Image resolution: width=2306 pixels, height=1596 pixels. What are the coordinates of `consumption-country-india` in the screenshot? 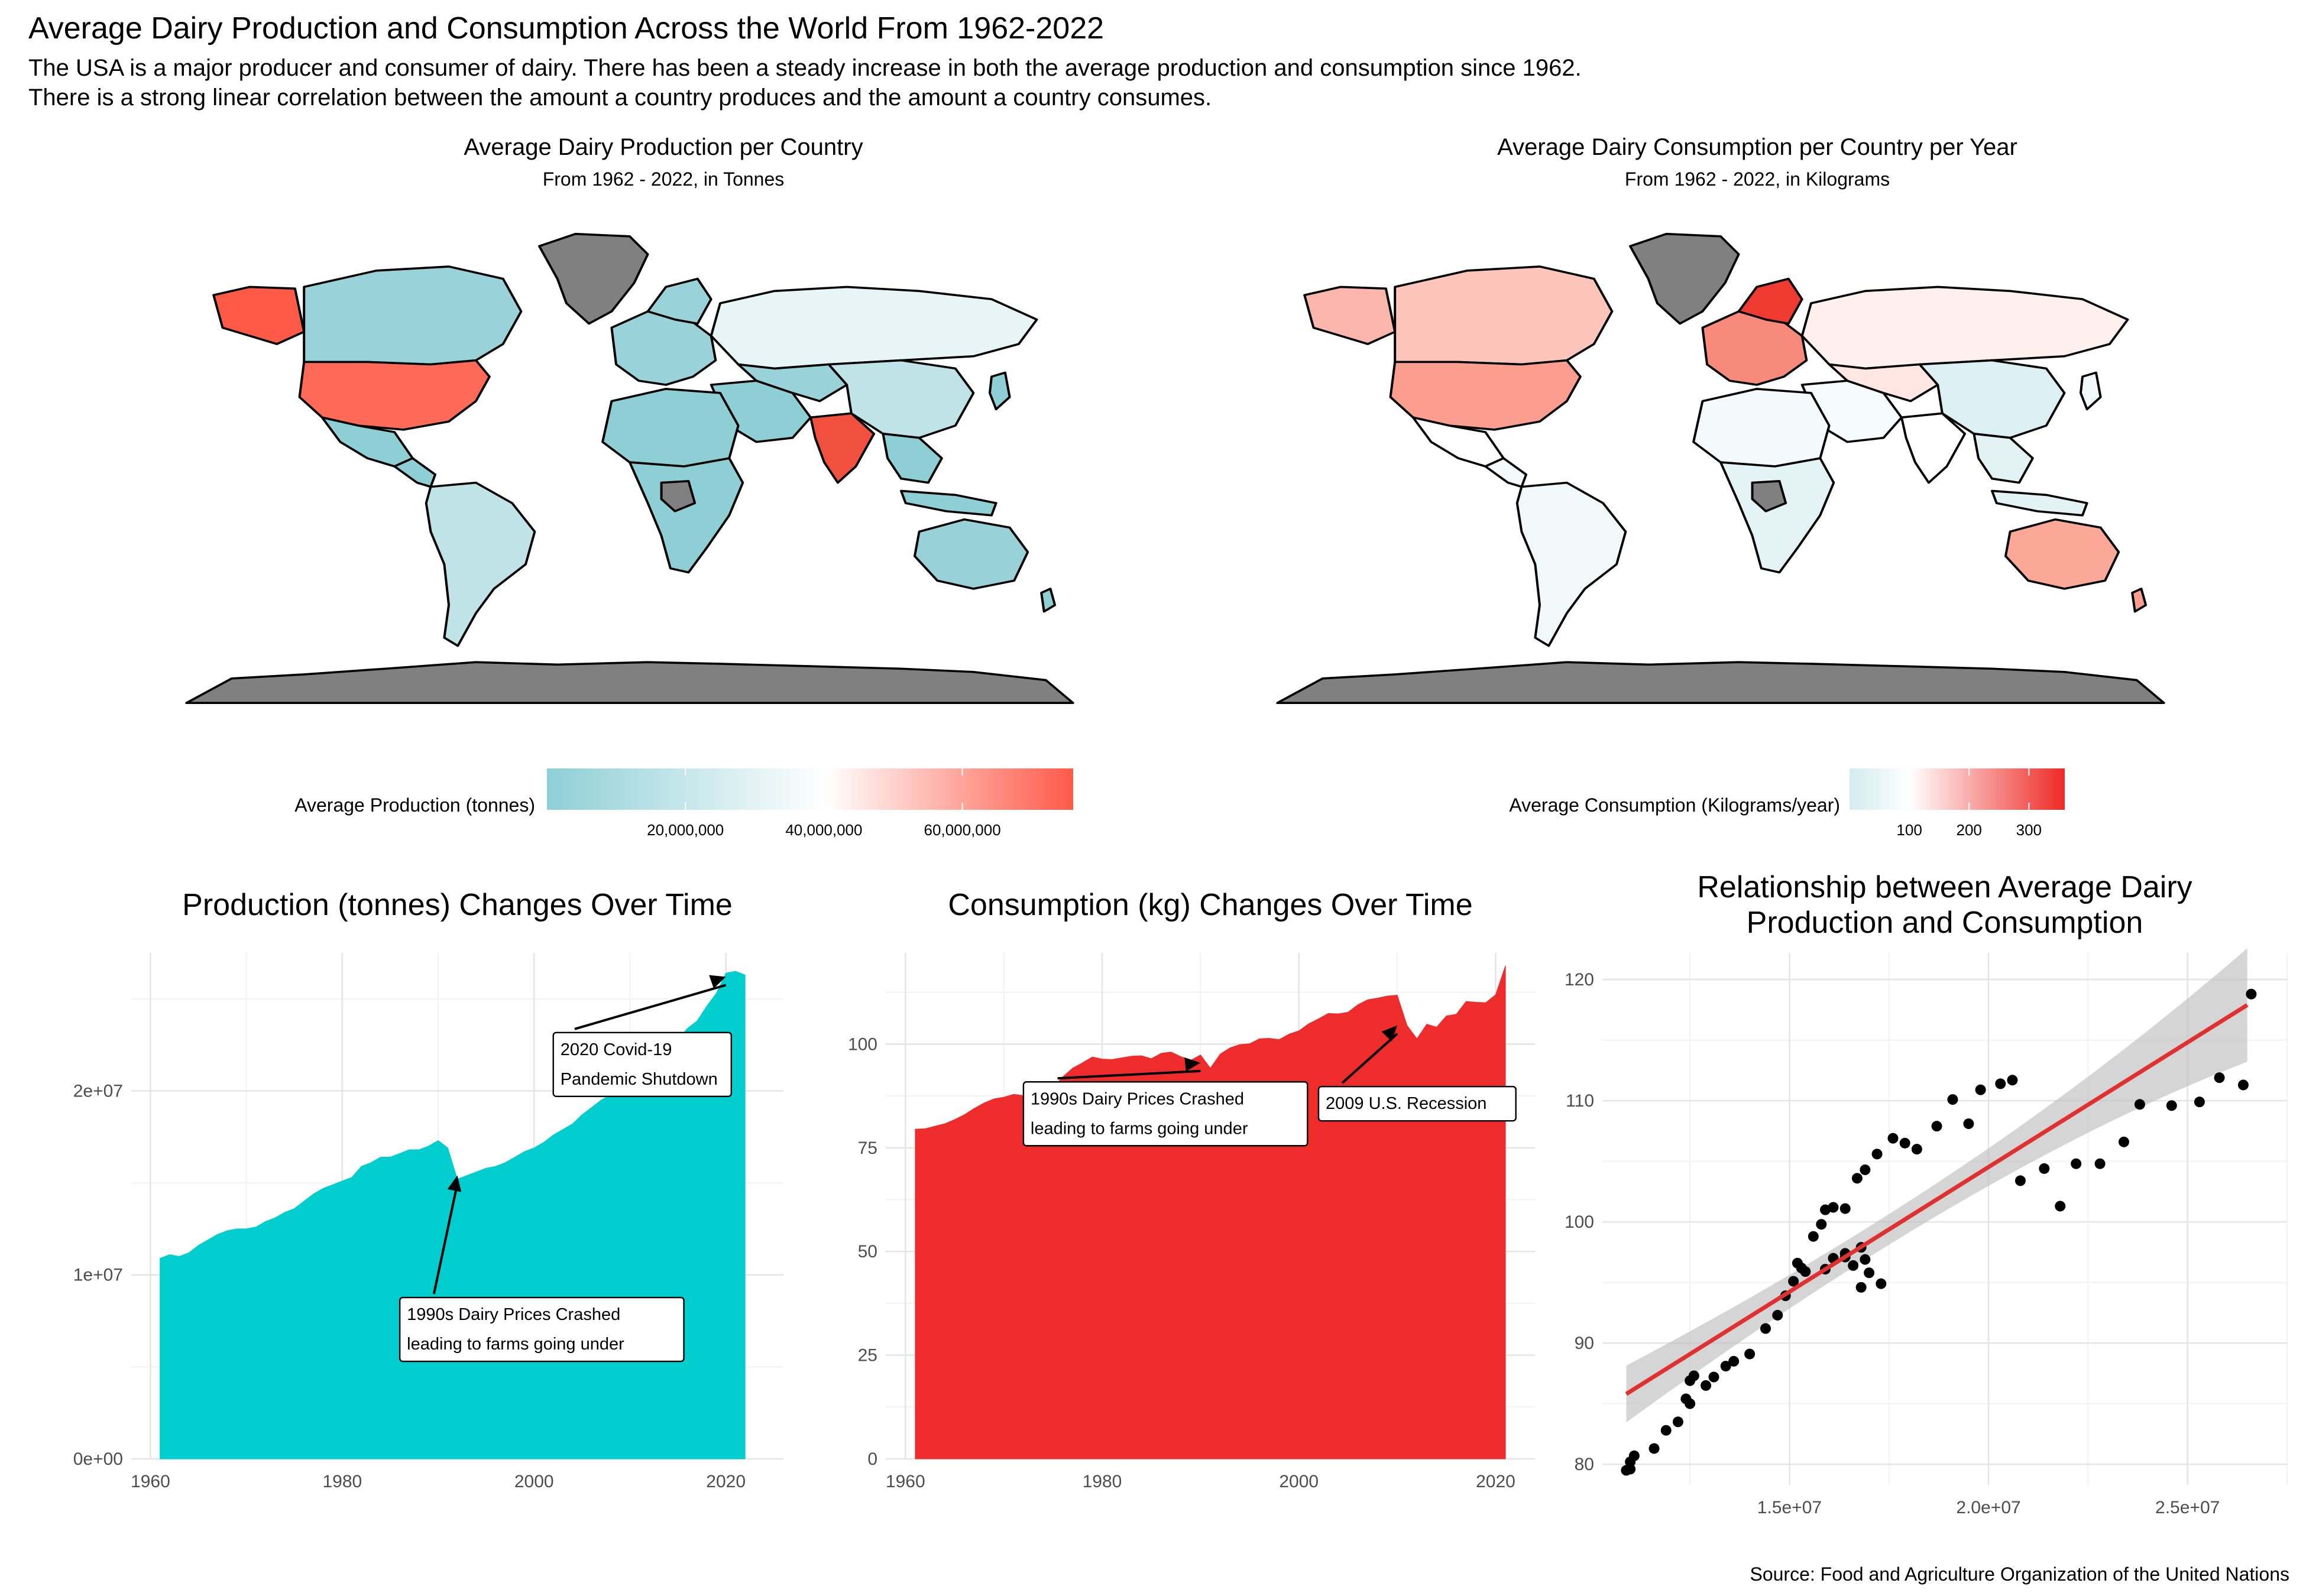 It's located at (1933, 448).